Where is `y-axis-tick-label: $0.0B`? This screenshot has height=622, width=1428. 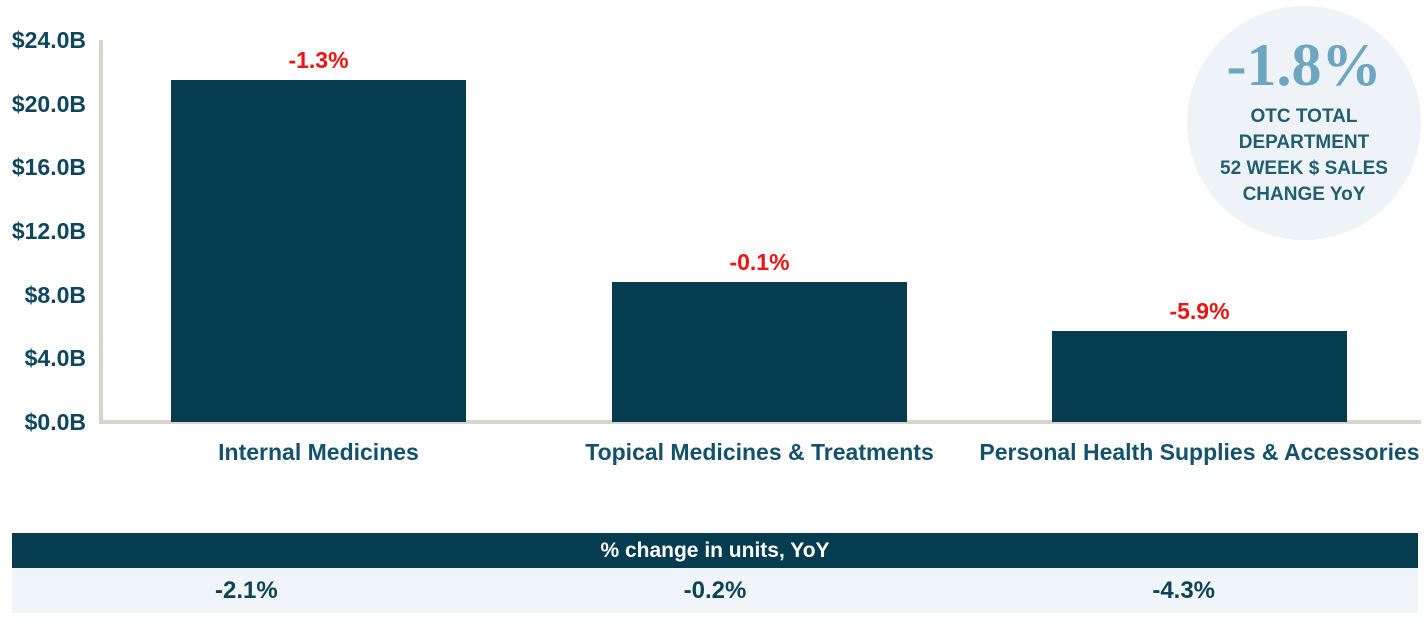 y-axis-tick-label: $0.0B is located at coordinates (55, 422).